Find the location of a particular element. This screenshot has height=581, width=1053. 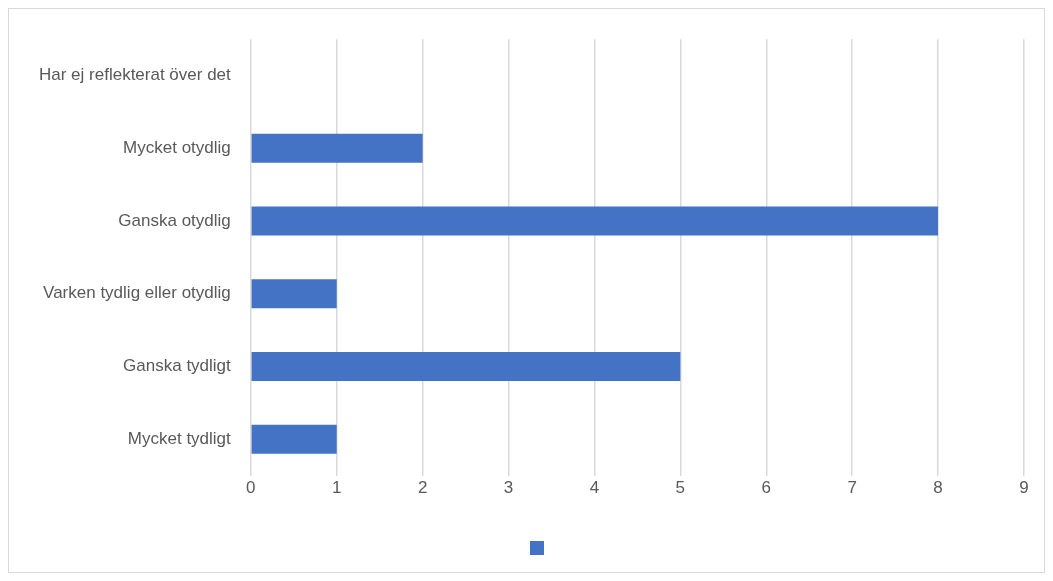

x-tick-label: 2 is located at coordinates (422, 488).